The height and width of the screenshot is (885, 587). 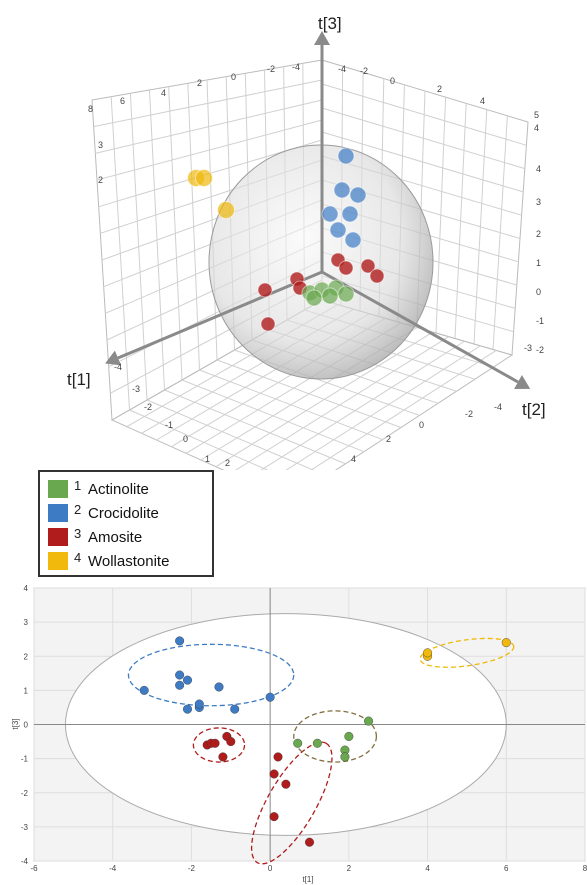 What do you see at coordinates (307, 879) in the screenshot?
I see `x-axis-label: t[1]` at bounding box center [307, 879].